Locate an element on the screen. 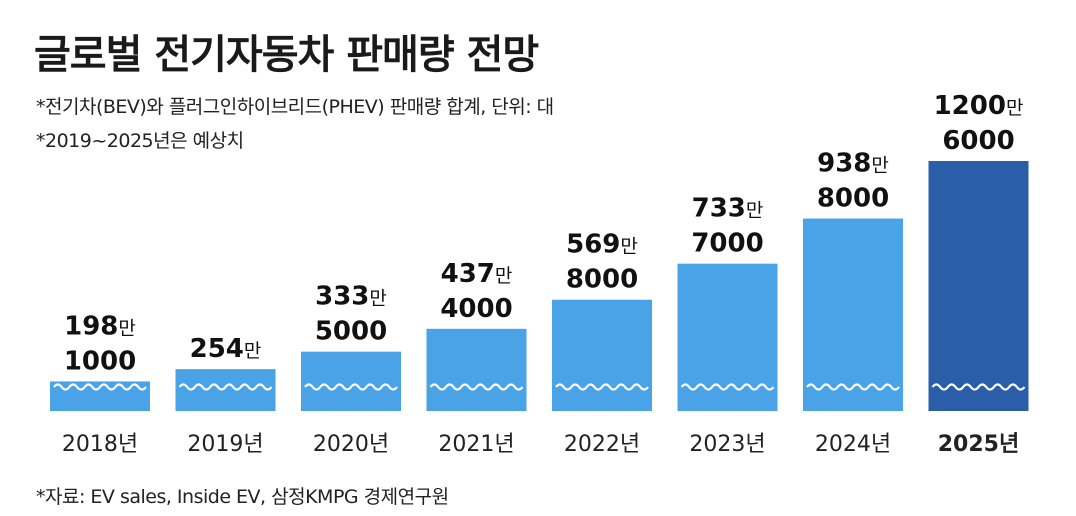  bar-value-label: 198만 is located at coordinates (100, 326).